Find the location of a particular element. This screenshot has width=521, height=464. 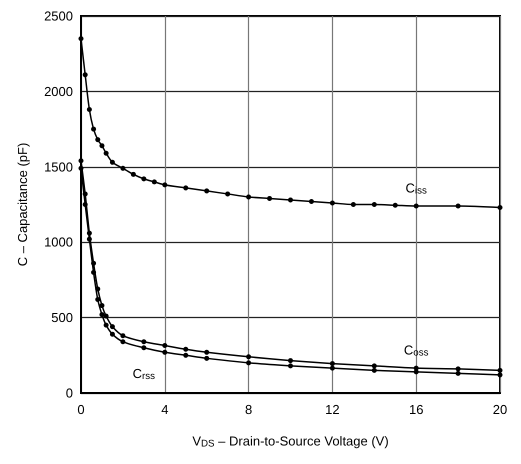

y-tick-label: 1500 is located at coordinates (58, 166).